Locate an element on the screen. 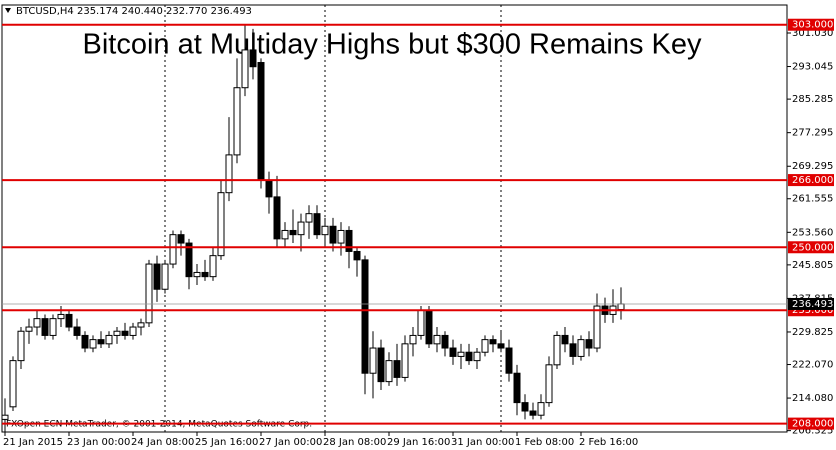 Image resolution: width=836 pixels, height=450 pixels. y-tick-label: 269.295 is located at coordinates (812, 166).